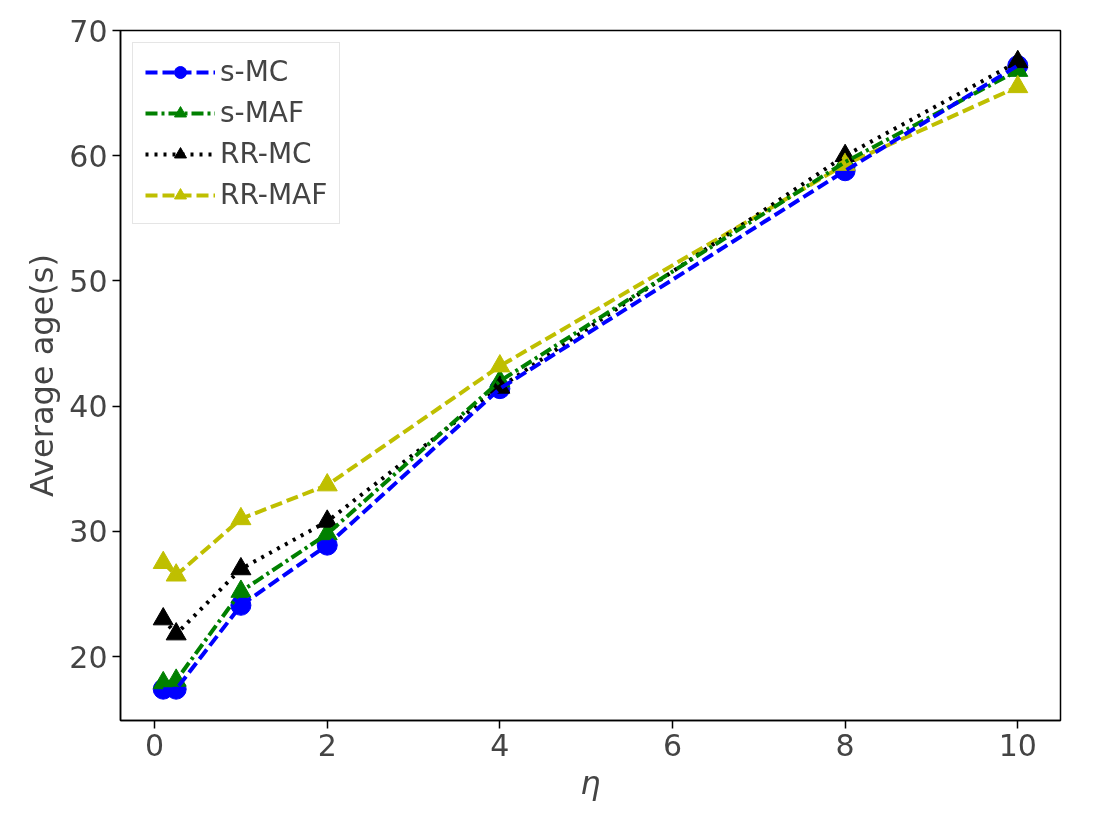  Describe the element at coordinates (88, 156) in the screenshot. I see `y-tick-label: 60` at that location.